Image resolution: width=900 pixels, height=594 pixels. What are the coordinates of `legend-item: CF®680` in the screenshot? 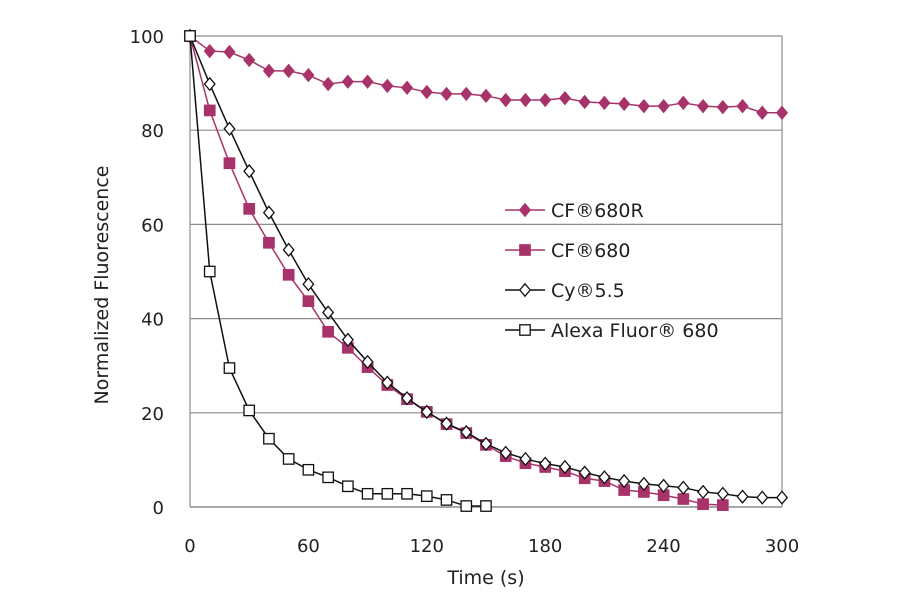 It's located at (567, 251).